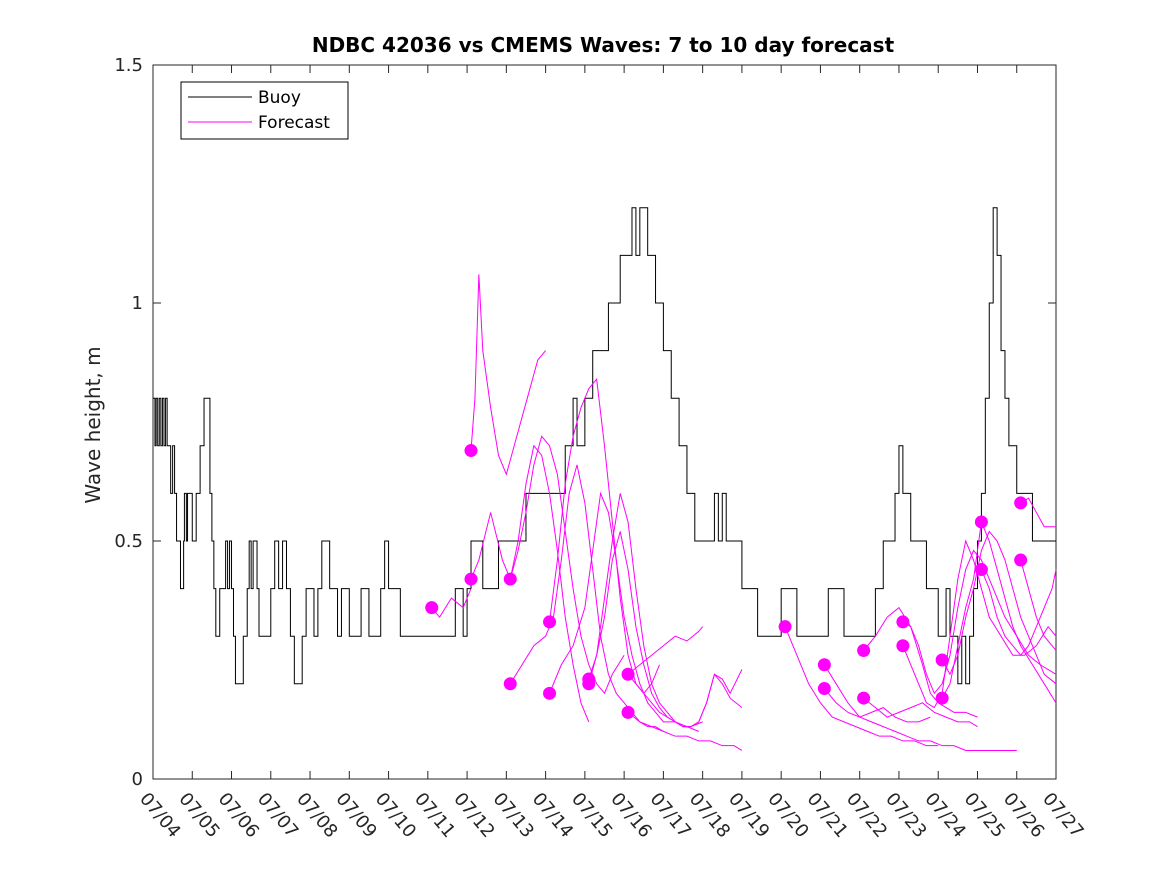  Describe the element at coordinates (294, 123) in the screenshot. I see `legend-forecast-label: Forecast` at that location.